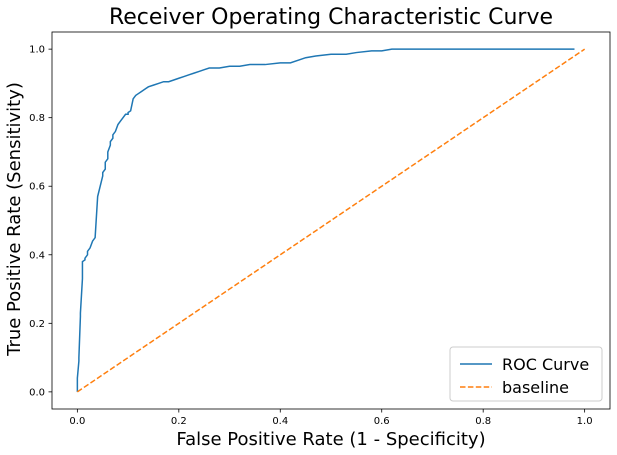  What do you see at coordinates (14, 219) in the screenshot?
I see `y-axis-label: True Positive Rate (Sensitivity)` at bounding box center [14, 219].